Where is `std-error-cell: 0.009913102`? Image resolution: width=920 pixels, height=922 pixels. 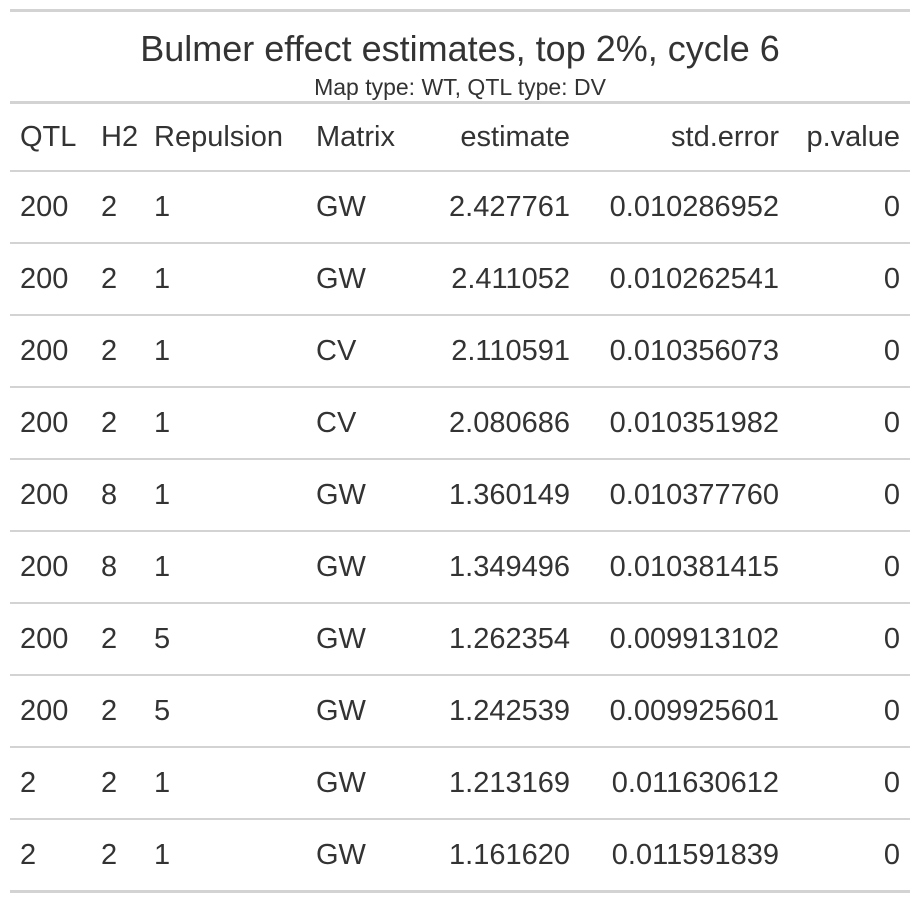
std-error-cell: 0.009913102 is located at coordinates (674, 639).